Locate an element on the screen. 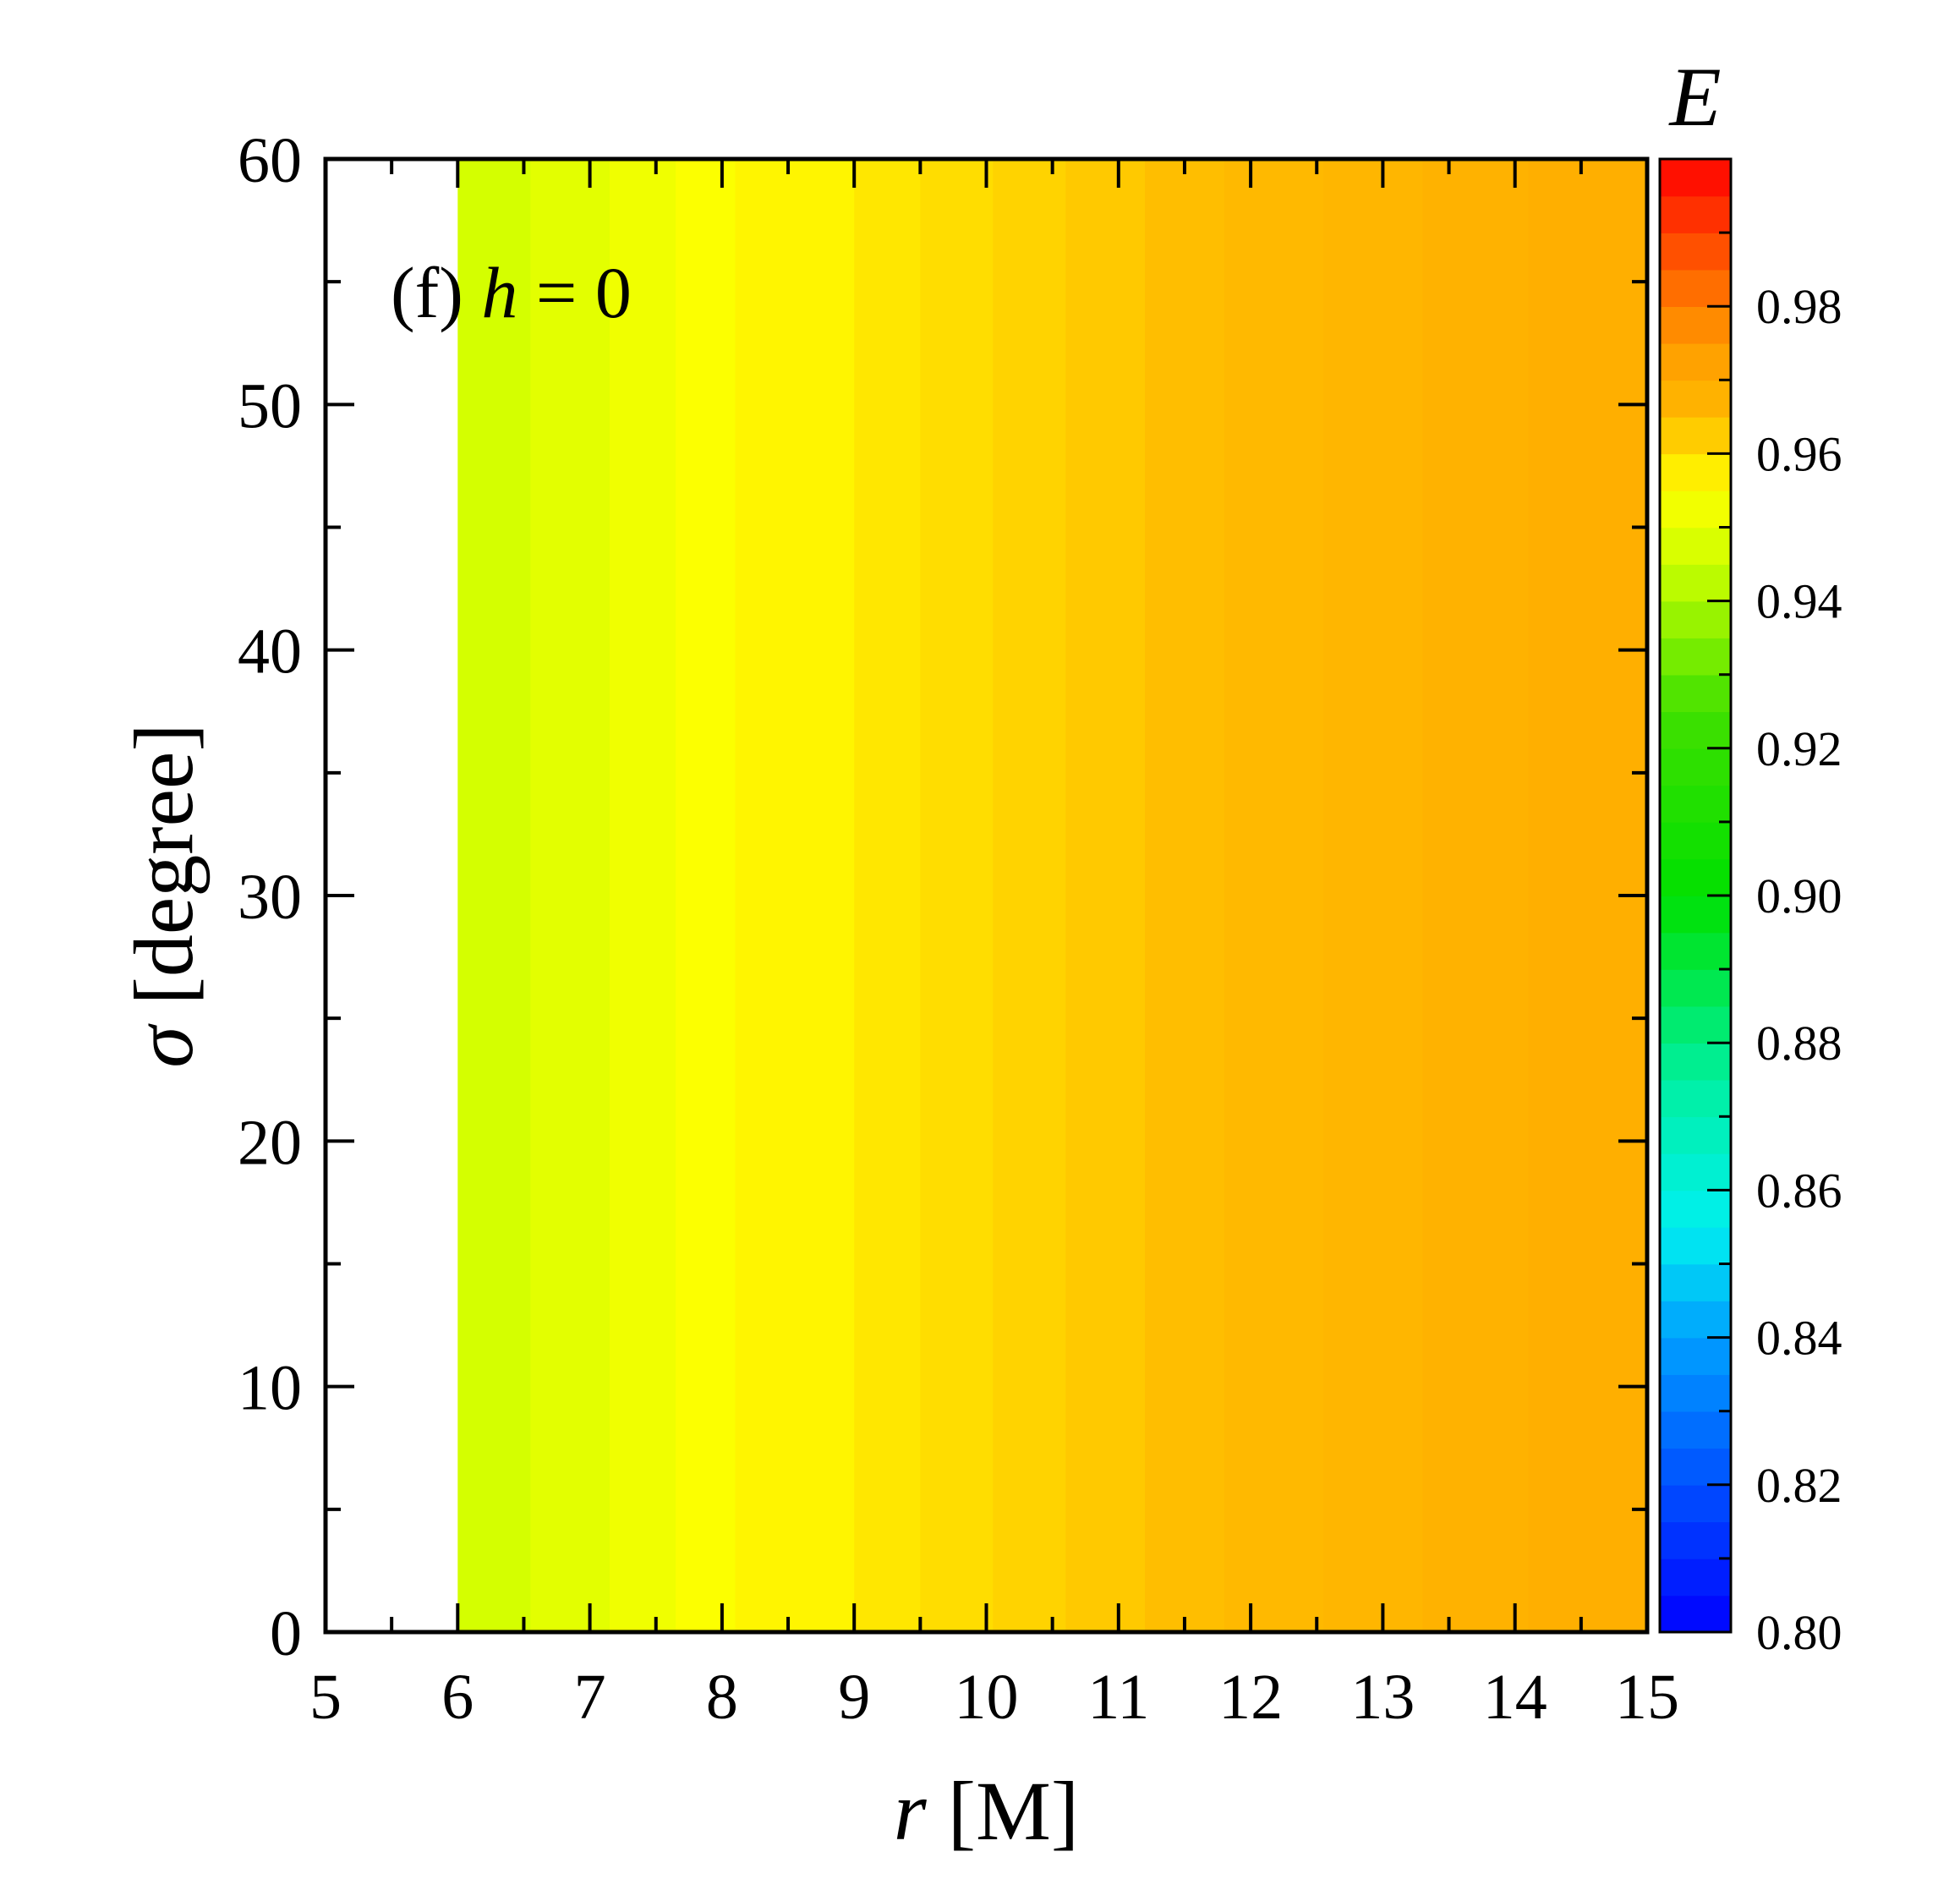 The image size is (1960, 1890). y-tick-label: 50 is located at coordinates (270, 405).